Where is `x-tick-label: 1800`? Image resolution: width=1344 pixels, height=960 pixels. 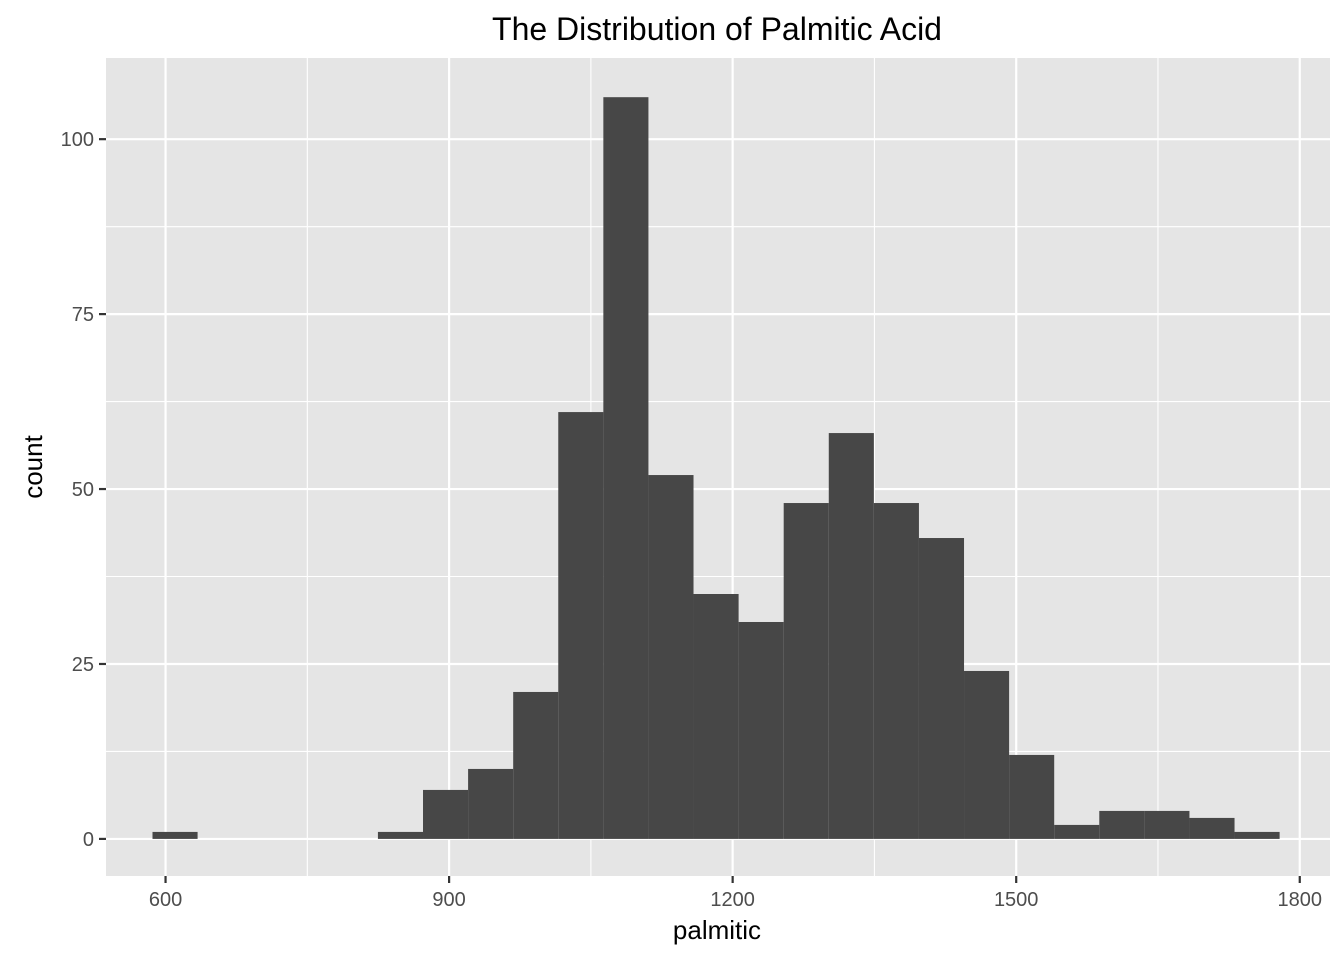
x-tick-label: 1800 is located at coordinates (1300, 900).